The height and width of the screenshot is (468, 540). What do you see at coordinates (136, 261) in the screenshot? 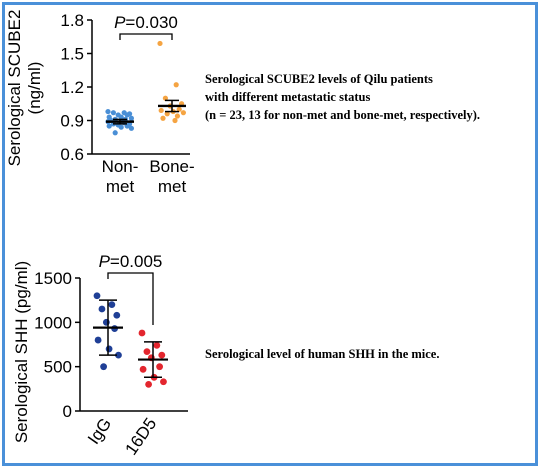
I see `p-value-number: =0.005` at bounding box center [136, 261].